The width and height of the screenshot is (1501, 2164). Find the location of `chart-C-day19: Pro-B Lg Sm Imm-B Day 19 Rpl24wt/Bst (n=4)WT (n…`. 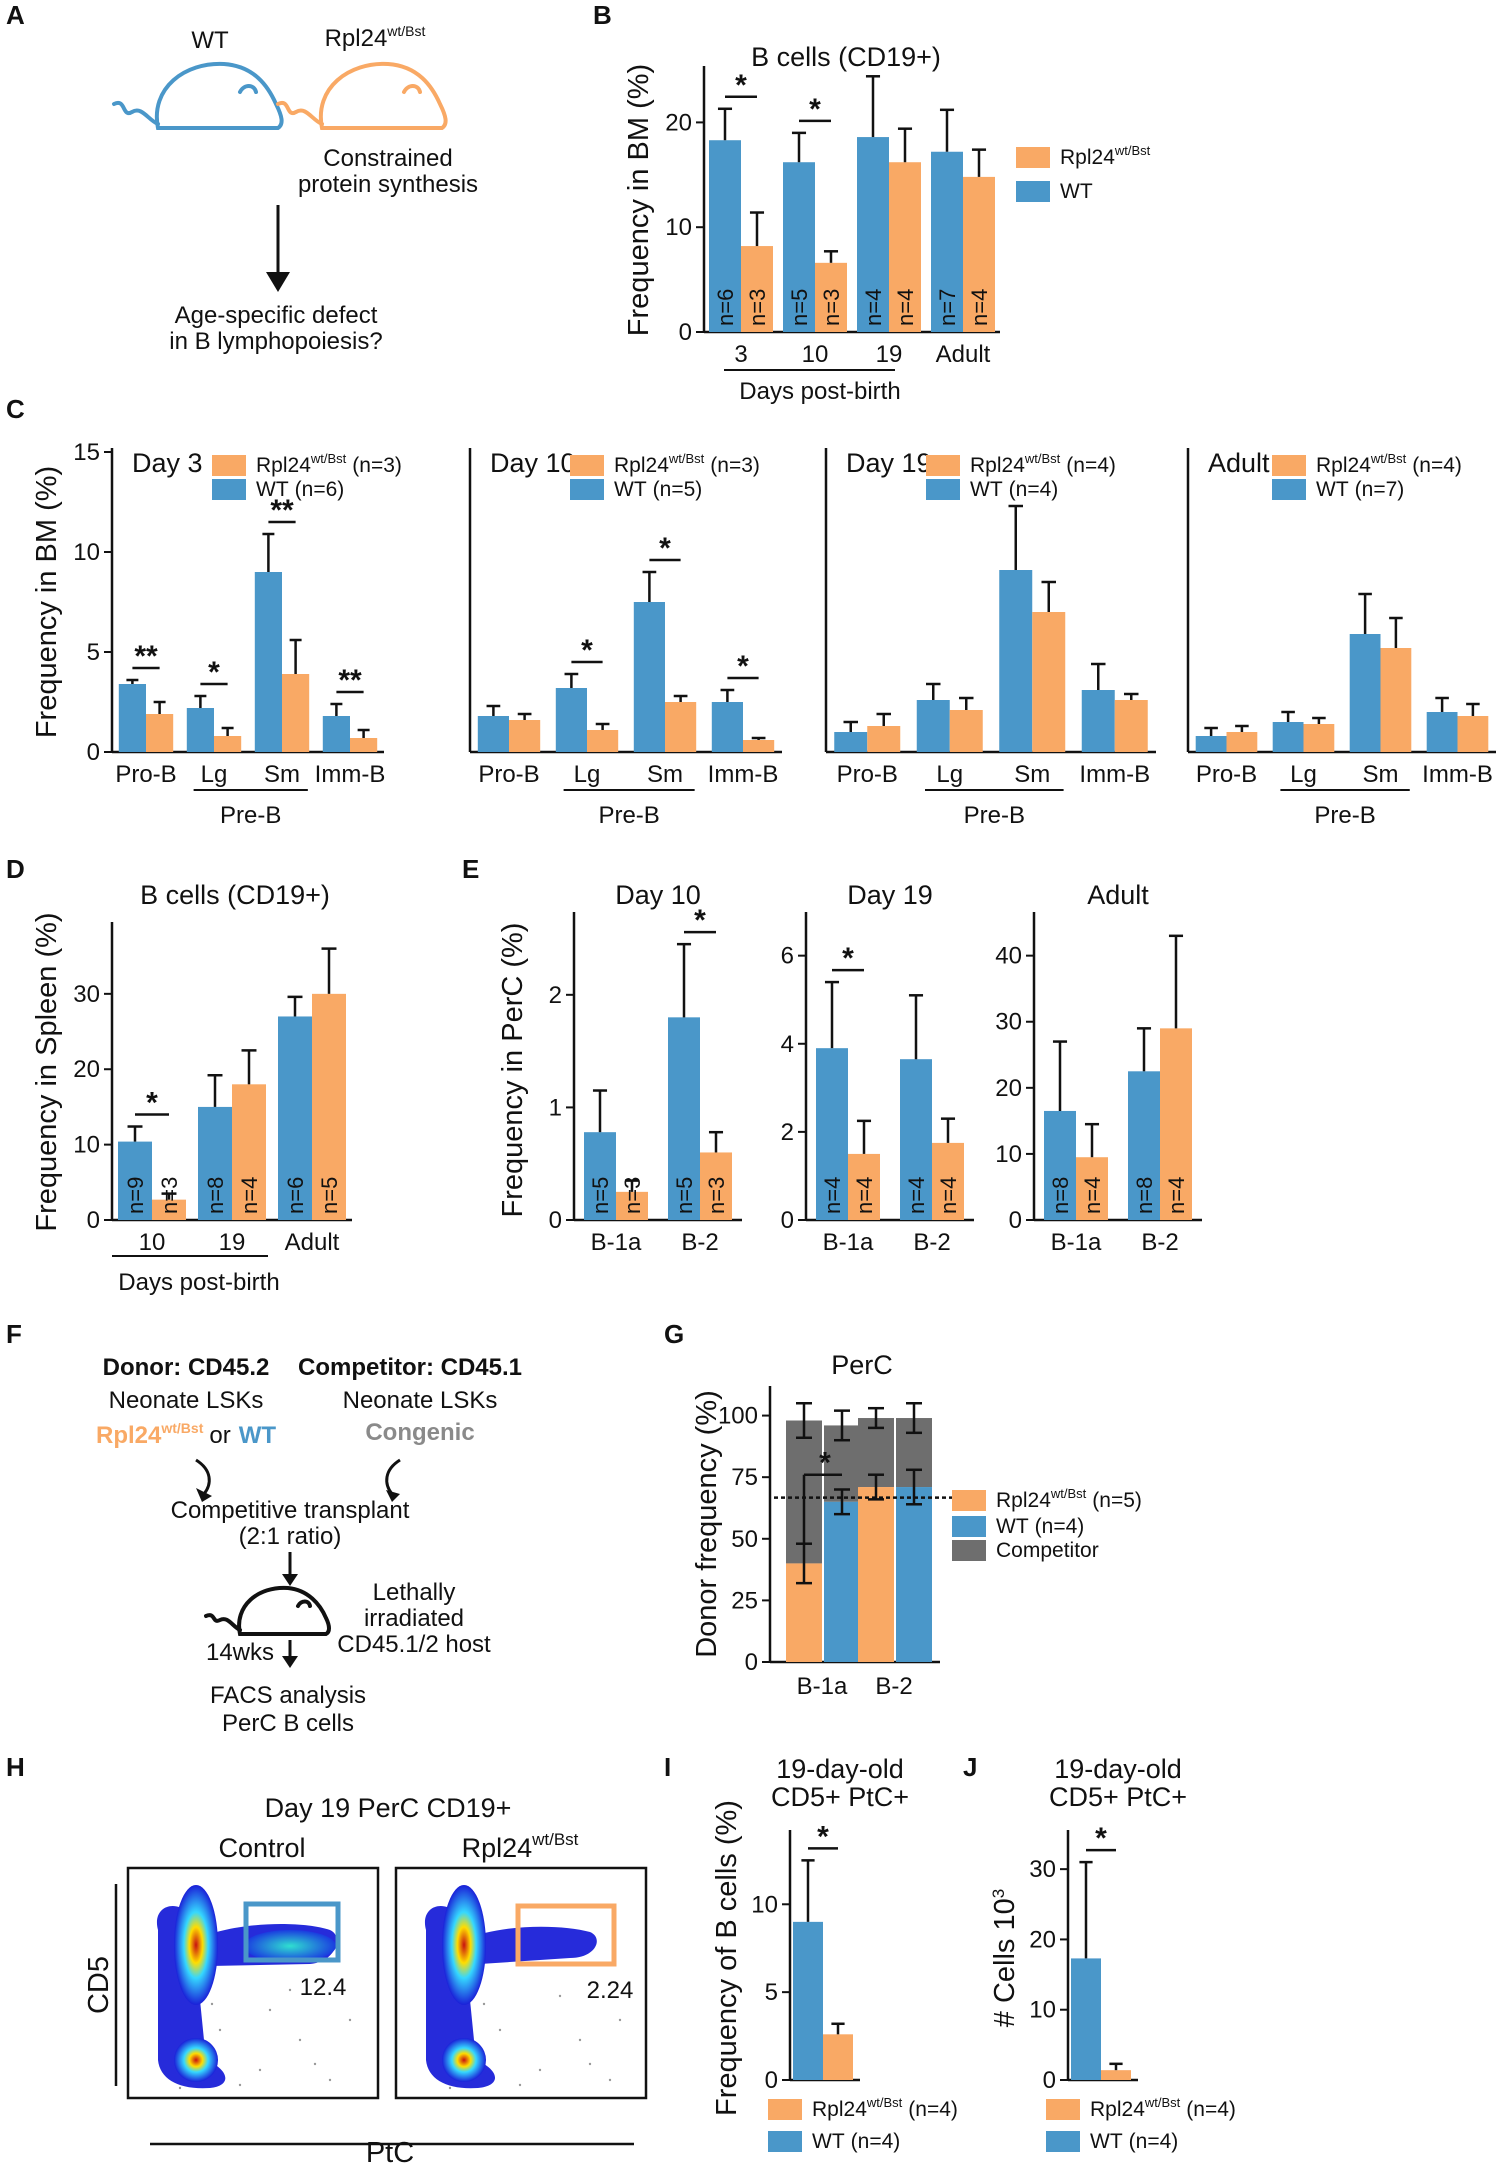

chart-C-day19: Pro-B Lg Sm Imm-B Day 19 Rpl24wt/Bst (n=4)WT (n… is located at coordinates (990, 638).